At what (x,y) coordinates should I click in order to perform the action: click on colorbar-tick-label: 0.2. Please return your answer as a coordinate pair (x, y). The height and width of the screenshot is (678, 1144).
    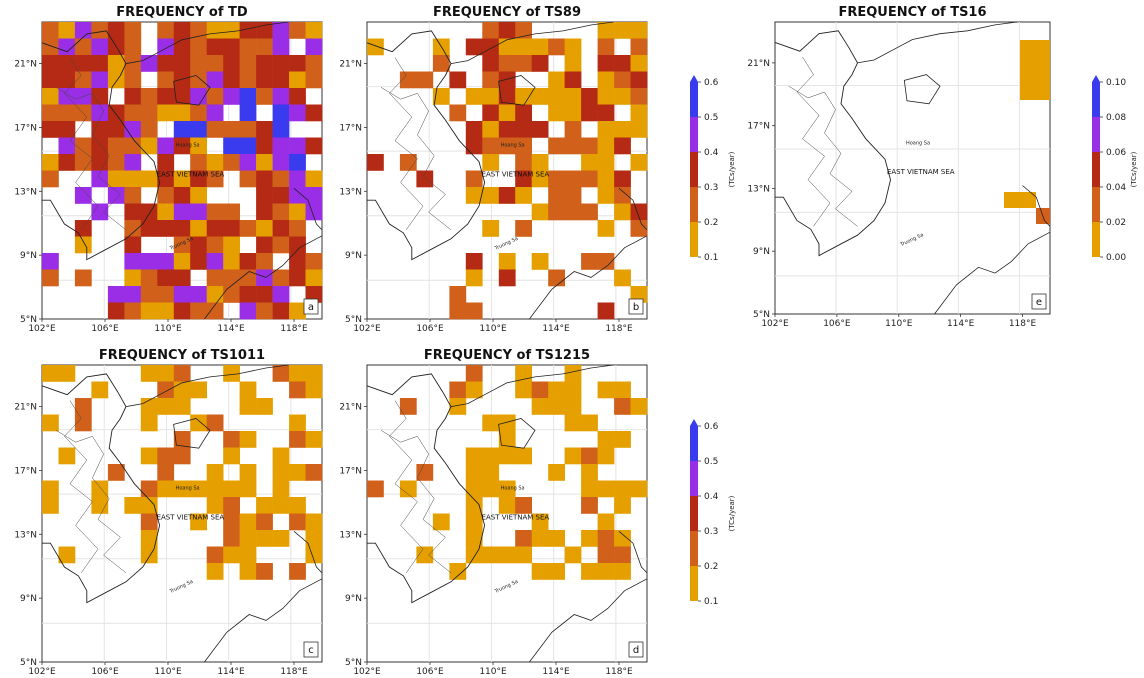
    Looking at the image, I should click on (711, 567).